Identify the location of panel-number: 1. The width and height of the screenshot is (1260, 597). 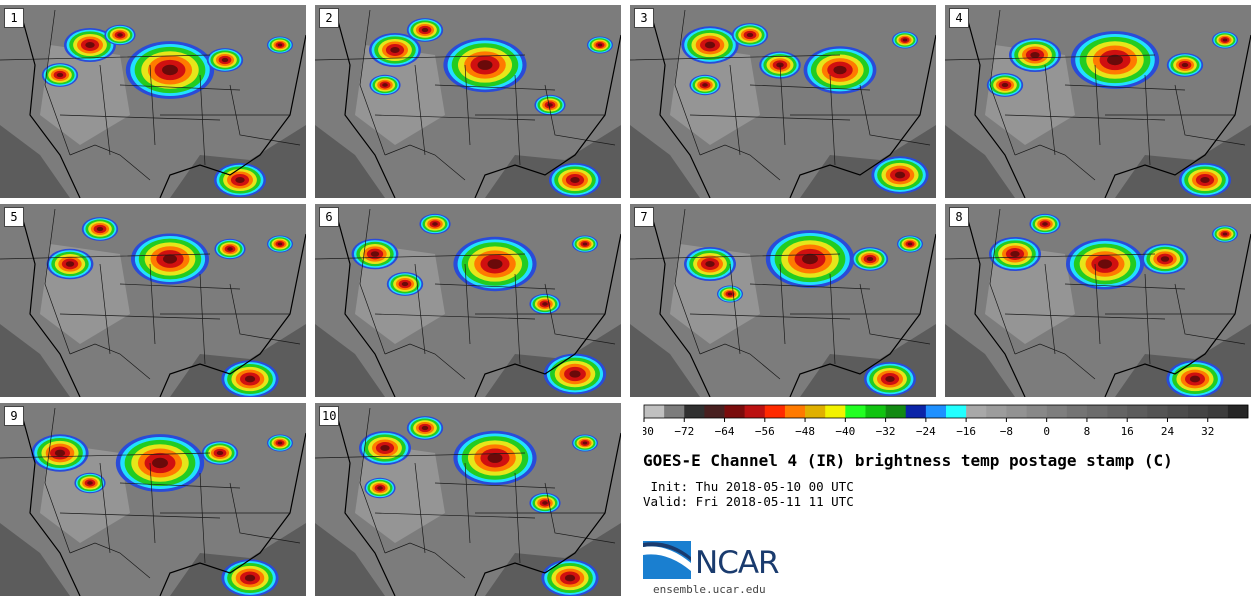
(14, 18).